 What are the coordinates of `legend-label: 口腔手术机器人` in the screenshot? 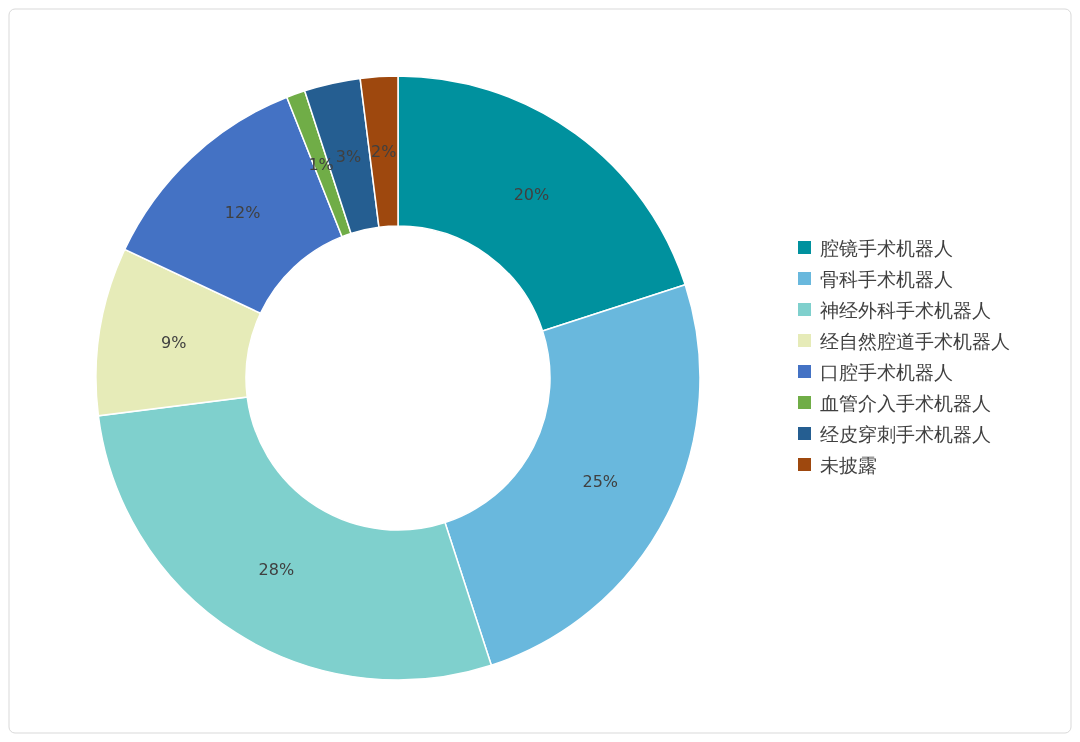 It's located at (886, 371).